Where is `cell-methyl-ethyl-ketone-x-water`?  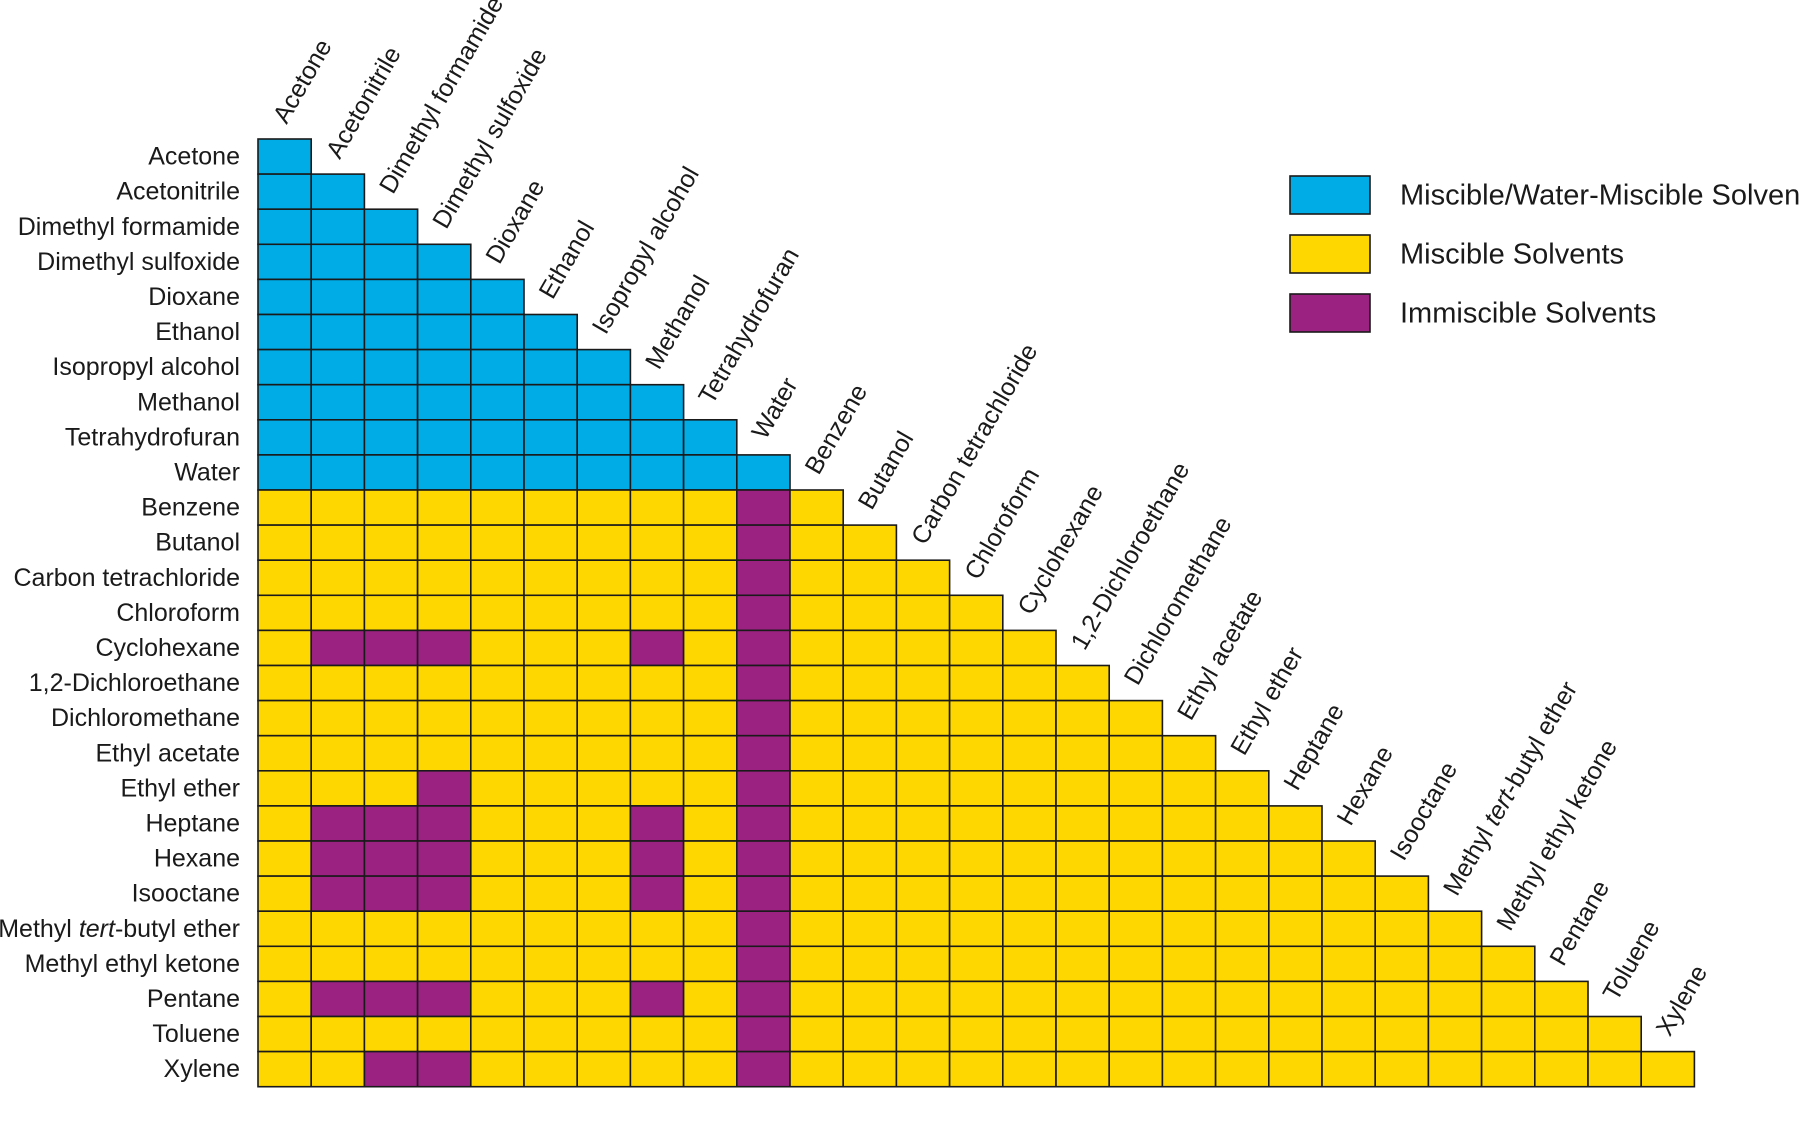 cell-methyl-ethyl-ketone-x-water is located at coordinates (763, 964).